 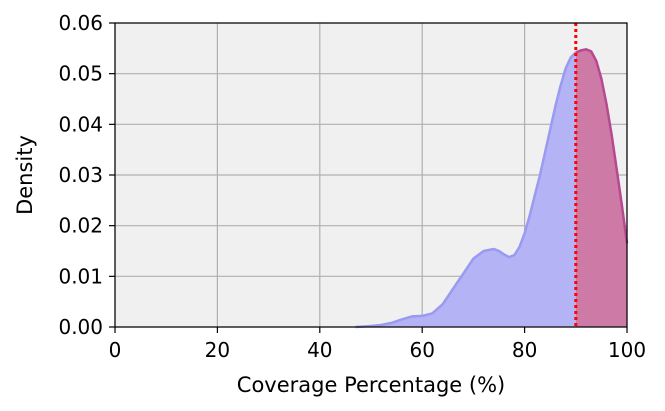 What do you see at coordinates (602, 146) in the screenshot?
I see `density-line-above-threshold` at bounding box center [602, 146].